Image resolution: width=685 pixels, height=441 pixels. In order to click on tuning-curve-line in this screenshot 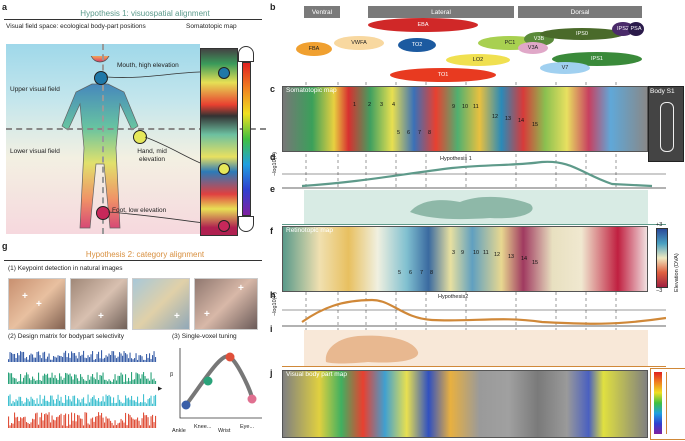, I will do `click(219, 380)`.